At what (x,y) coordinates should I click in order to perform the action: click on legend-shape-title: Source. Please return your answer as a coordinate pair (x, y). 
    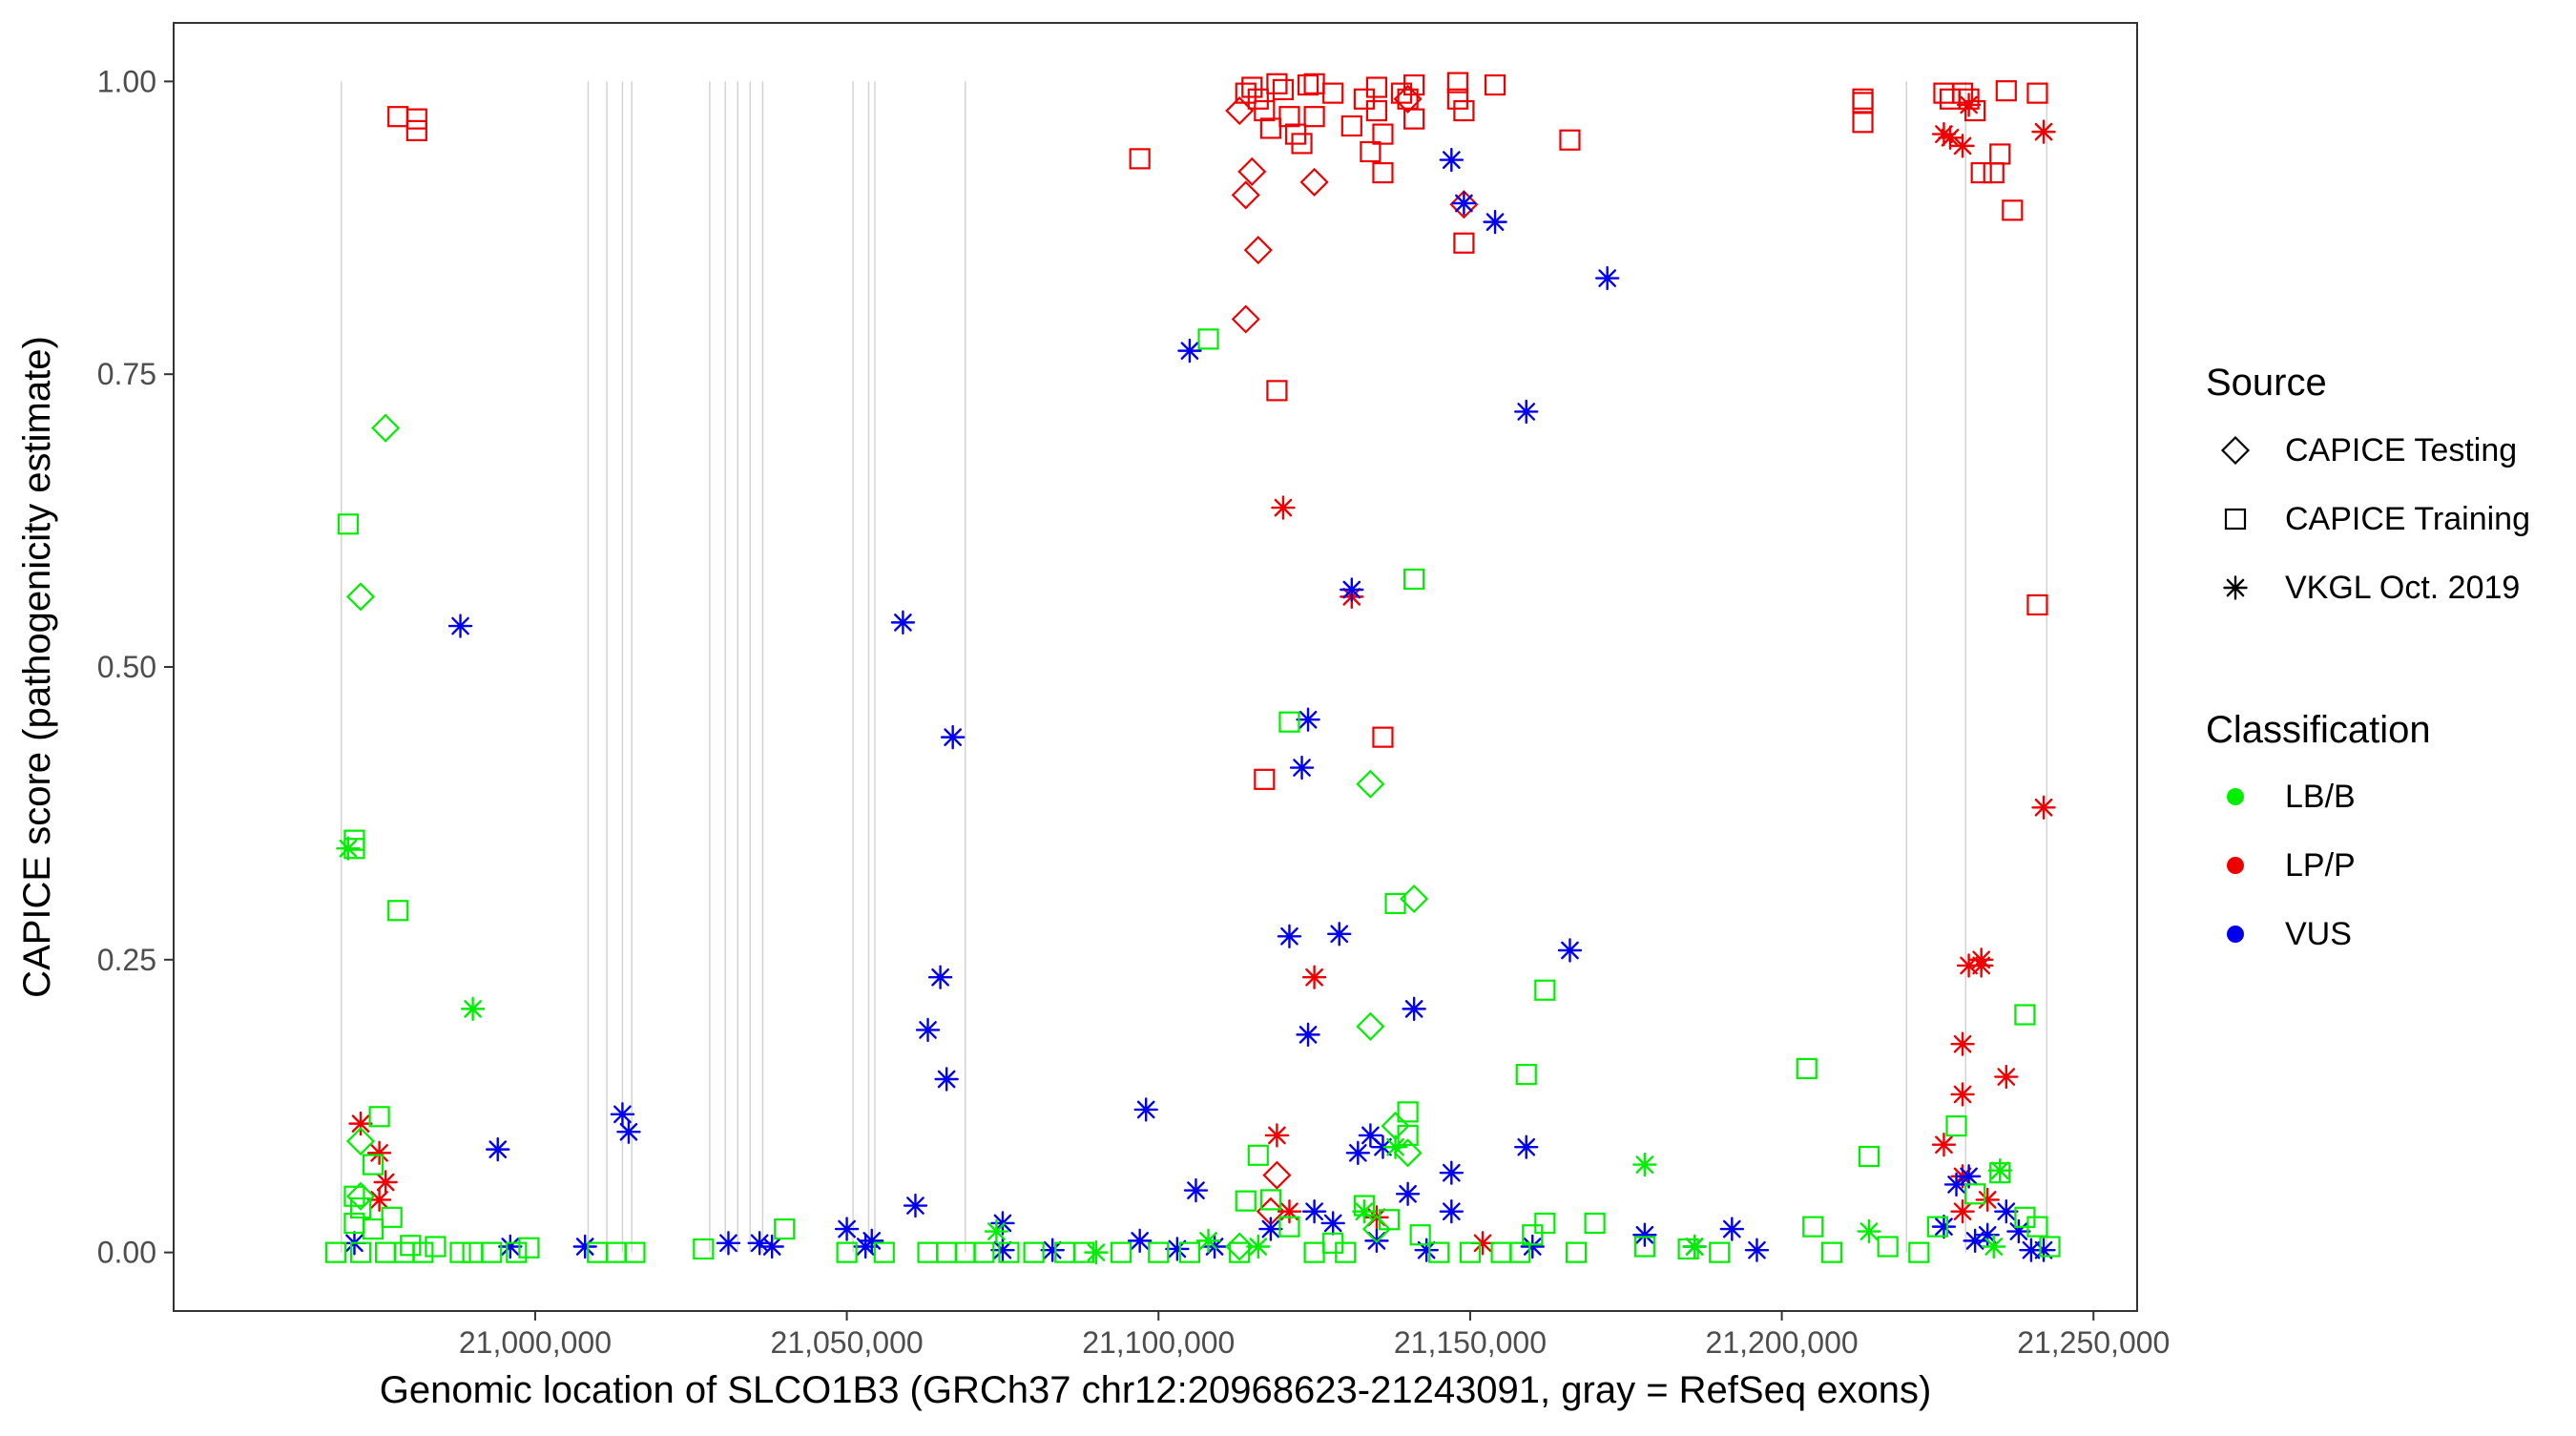
    Looking at the image, I should click on (2266, 383).